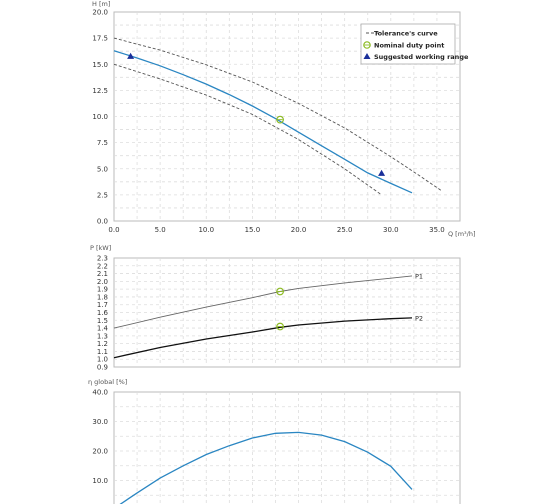 The image size is (560, 504). What do you see at coordinates (102, 195) in the screenshot?
I see `y-tick-label: 2.5` at bounding box center [102, 195].